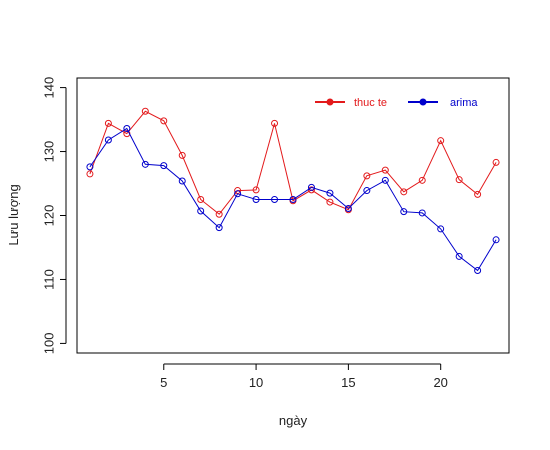 Image resolution: width=550 pixels, height=450 pixels. What do you see at coordinates (48, 216) in the screenshot?
I see `y-tick-label: 120` at bounding box center [48, 216].